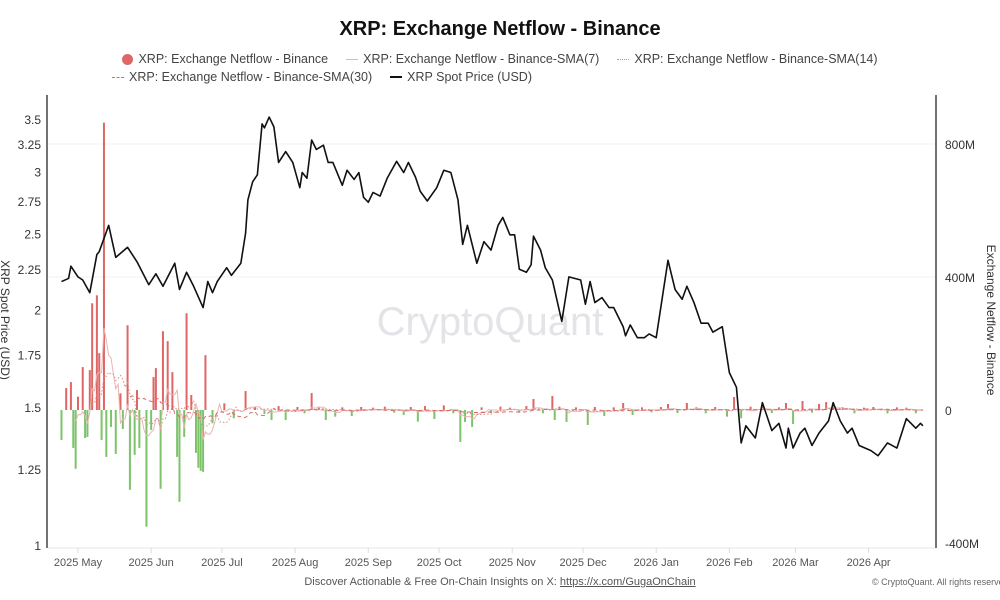 The image size is (1000, 600). Describe the element at coordinates (225, 59) in the screenshot. I see `legend-item-netflow: XRP: Exchange Netflow - Binance` at that location.